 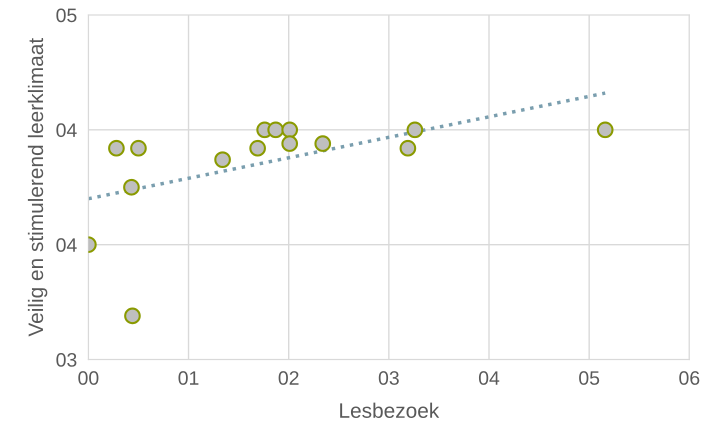 What do you see at coordinates (388, 378) in the screenshot?
I see `x-tick-label: 03` at bounding box center [388, 378].